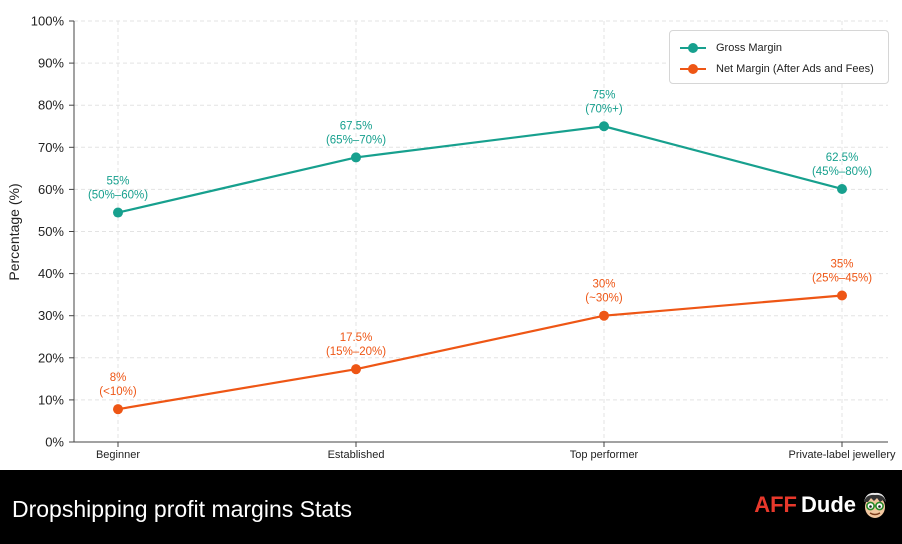 The image size is (902, 544). Describe the element at coordinates (603, 285) in the screenshot. I see `data-label: 30%` at that location.